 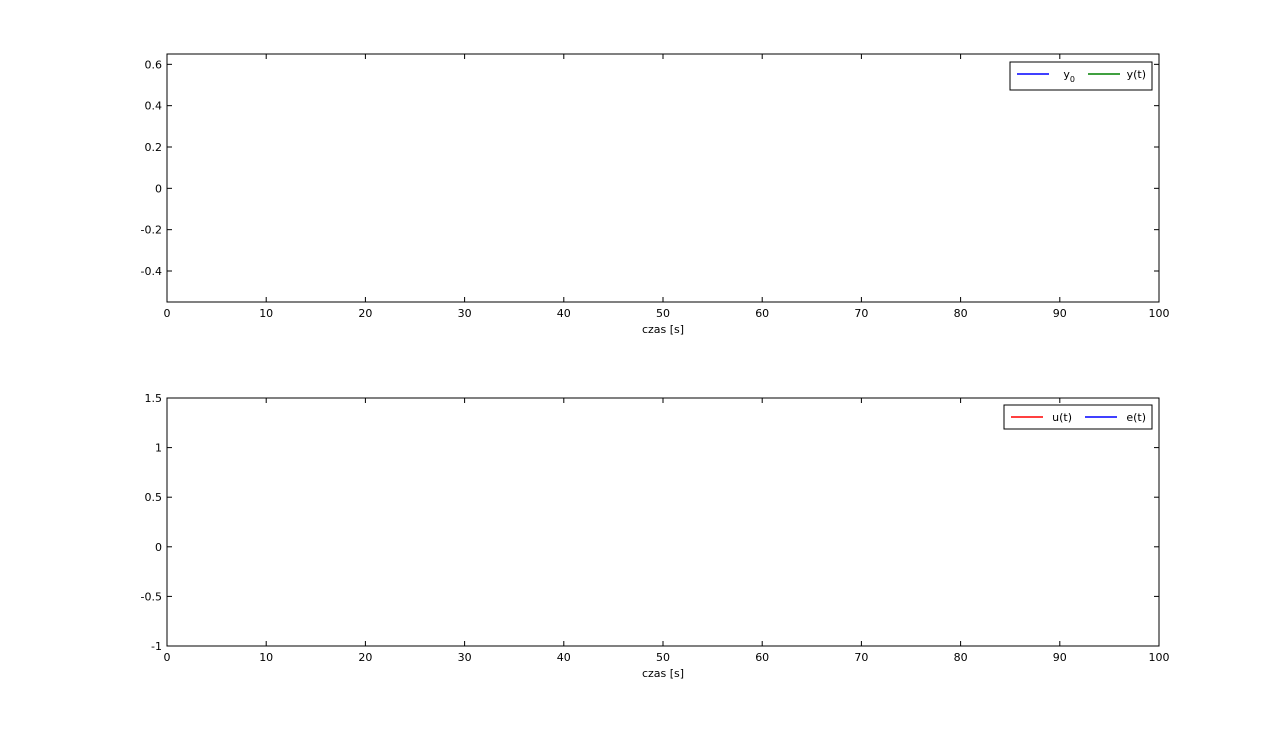 What do you see at coordinates (154, 64) in the screenshot?
I see `y-tick-label: 0.6` at bounding box center [154, 64].